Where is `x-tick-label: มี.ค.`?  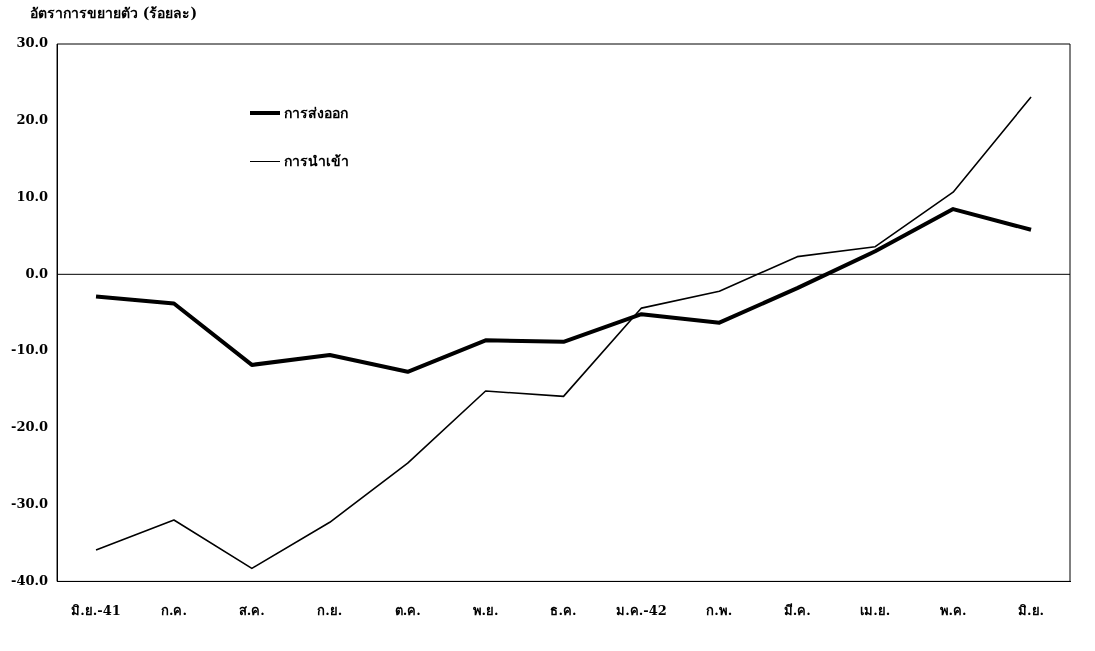
x-tick-label: มี.ค. is located at coordinates (797, 610).